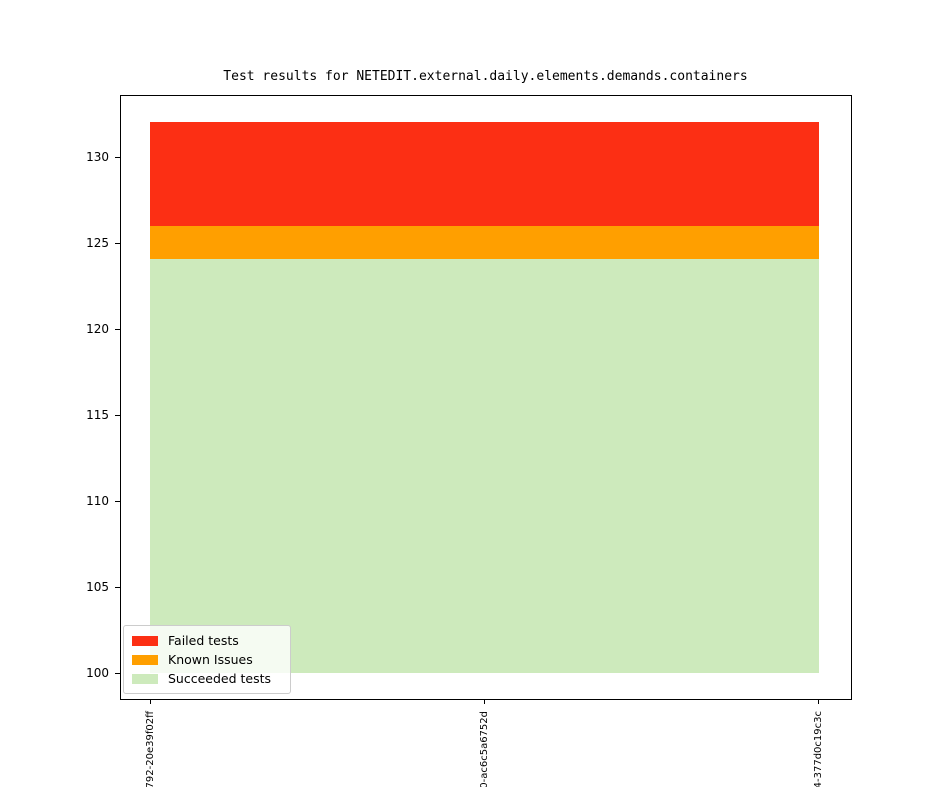  What do you see at coordinates (145, 678) in the screenshot?
I see `legend-swatch-succeeded-tests-icon` at bounding box center [145, 678].